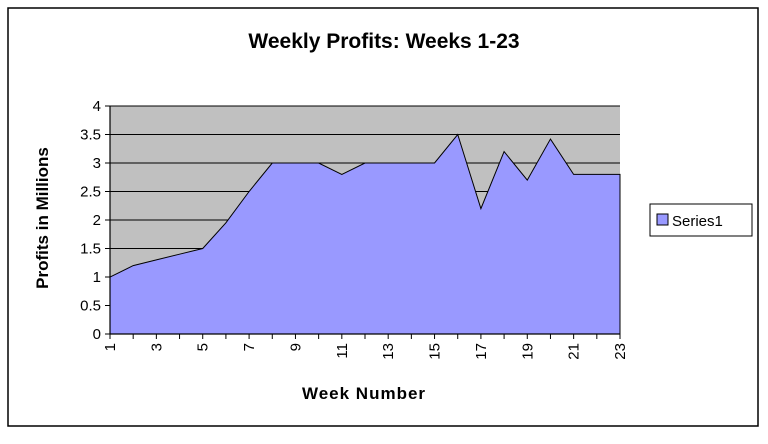  What do you see at coordinates (388, 351) in the screenshot?
I see `x-tick-label: 13` at bounding box center [388, 351].